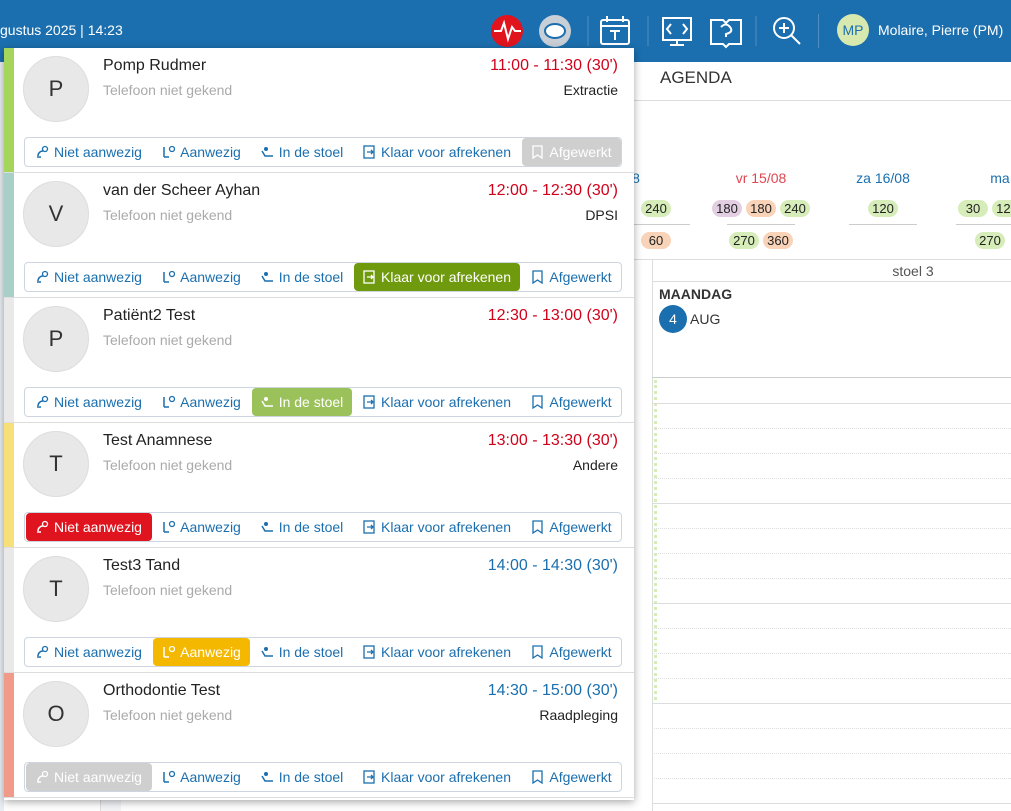 Image resolution: width=1011 pixels, height=811 pixels. What do you see at coordinates (182, 190) in the screenshot?
I see `patient-name: van der Scheer Ayhan` at bounding box center [182, 190].